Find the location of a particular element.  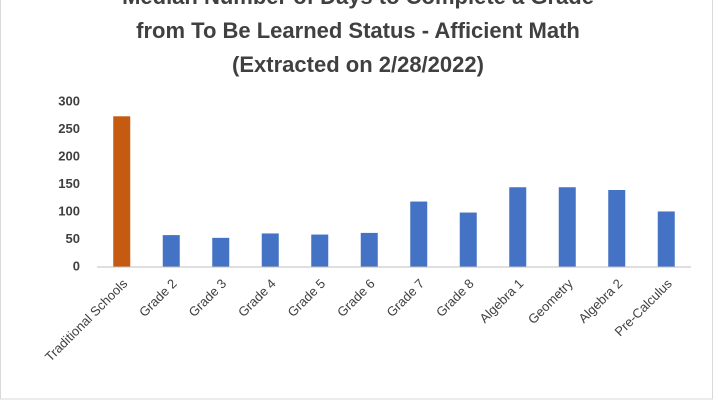

y-tick-label: 250 is located at coordinates (69, 128).